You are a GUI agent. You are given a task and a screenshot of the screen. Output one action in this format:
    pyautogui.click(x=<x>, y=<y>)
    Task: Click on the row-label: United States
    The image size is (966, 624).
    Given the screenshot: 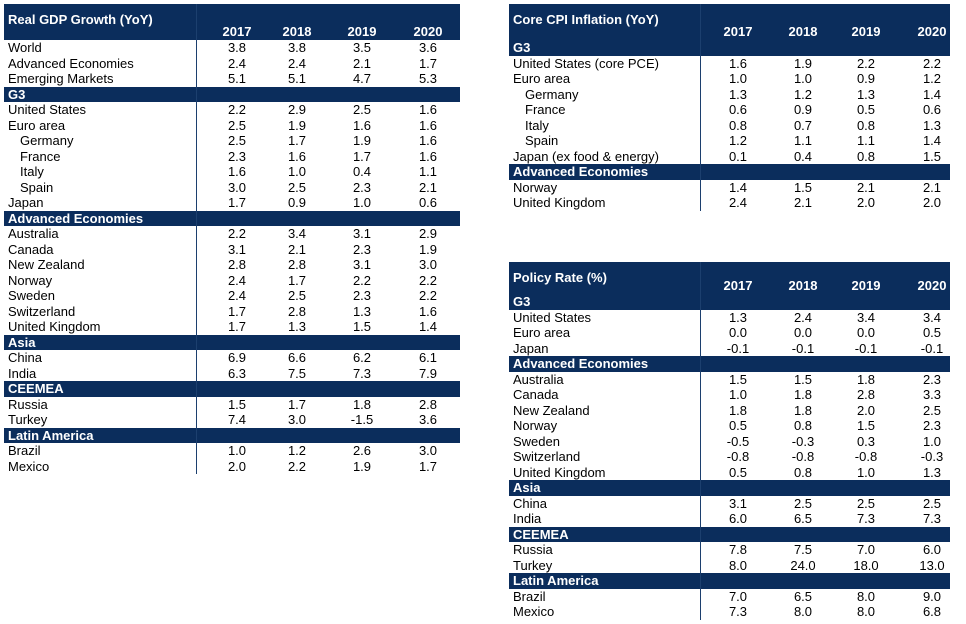 What is the action you would take?
    pyautogui.click(x=552, y=317)
    